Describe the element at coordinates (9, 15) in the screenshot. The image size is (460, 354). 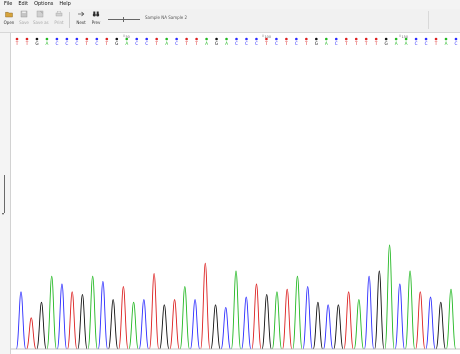
I see `folder-icon` at that location.